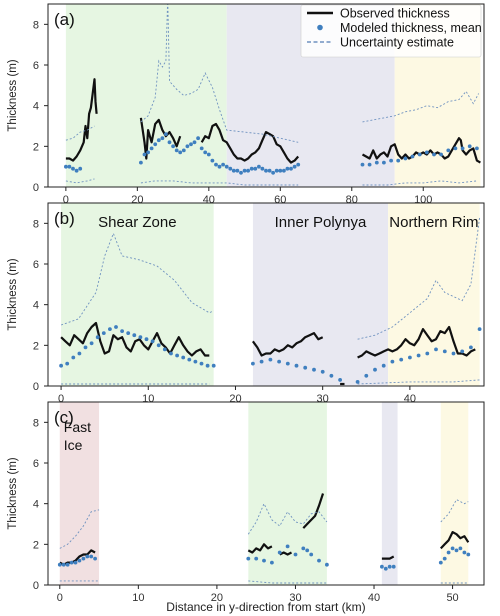  What do you see at coordinates (77, 436) in the screenshot?
I see `region-label: Fast Ice` at bounding box center [77, 436].